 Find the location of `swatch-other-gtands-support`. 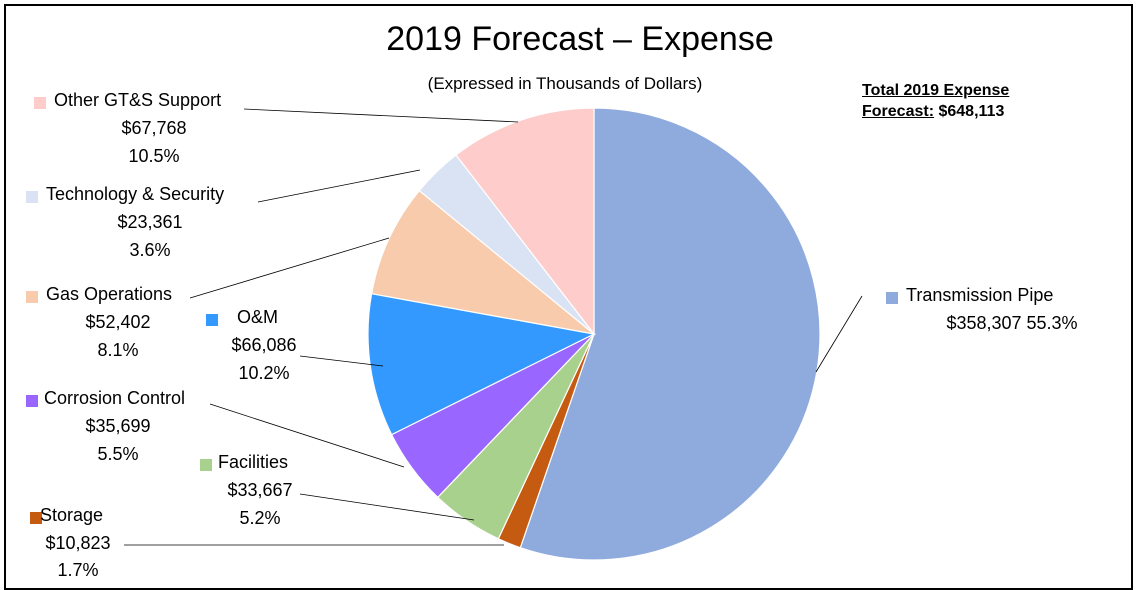

swatch-other-gtands-support is located at coordinates (40, 103).